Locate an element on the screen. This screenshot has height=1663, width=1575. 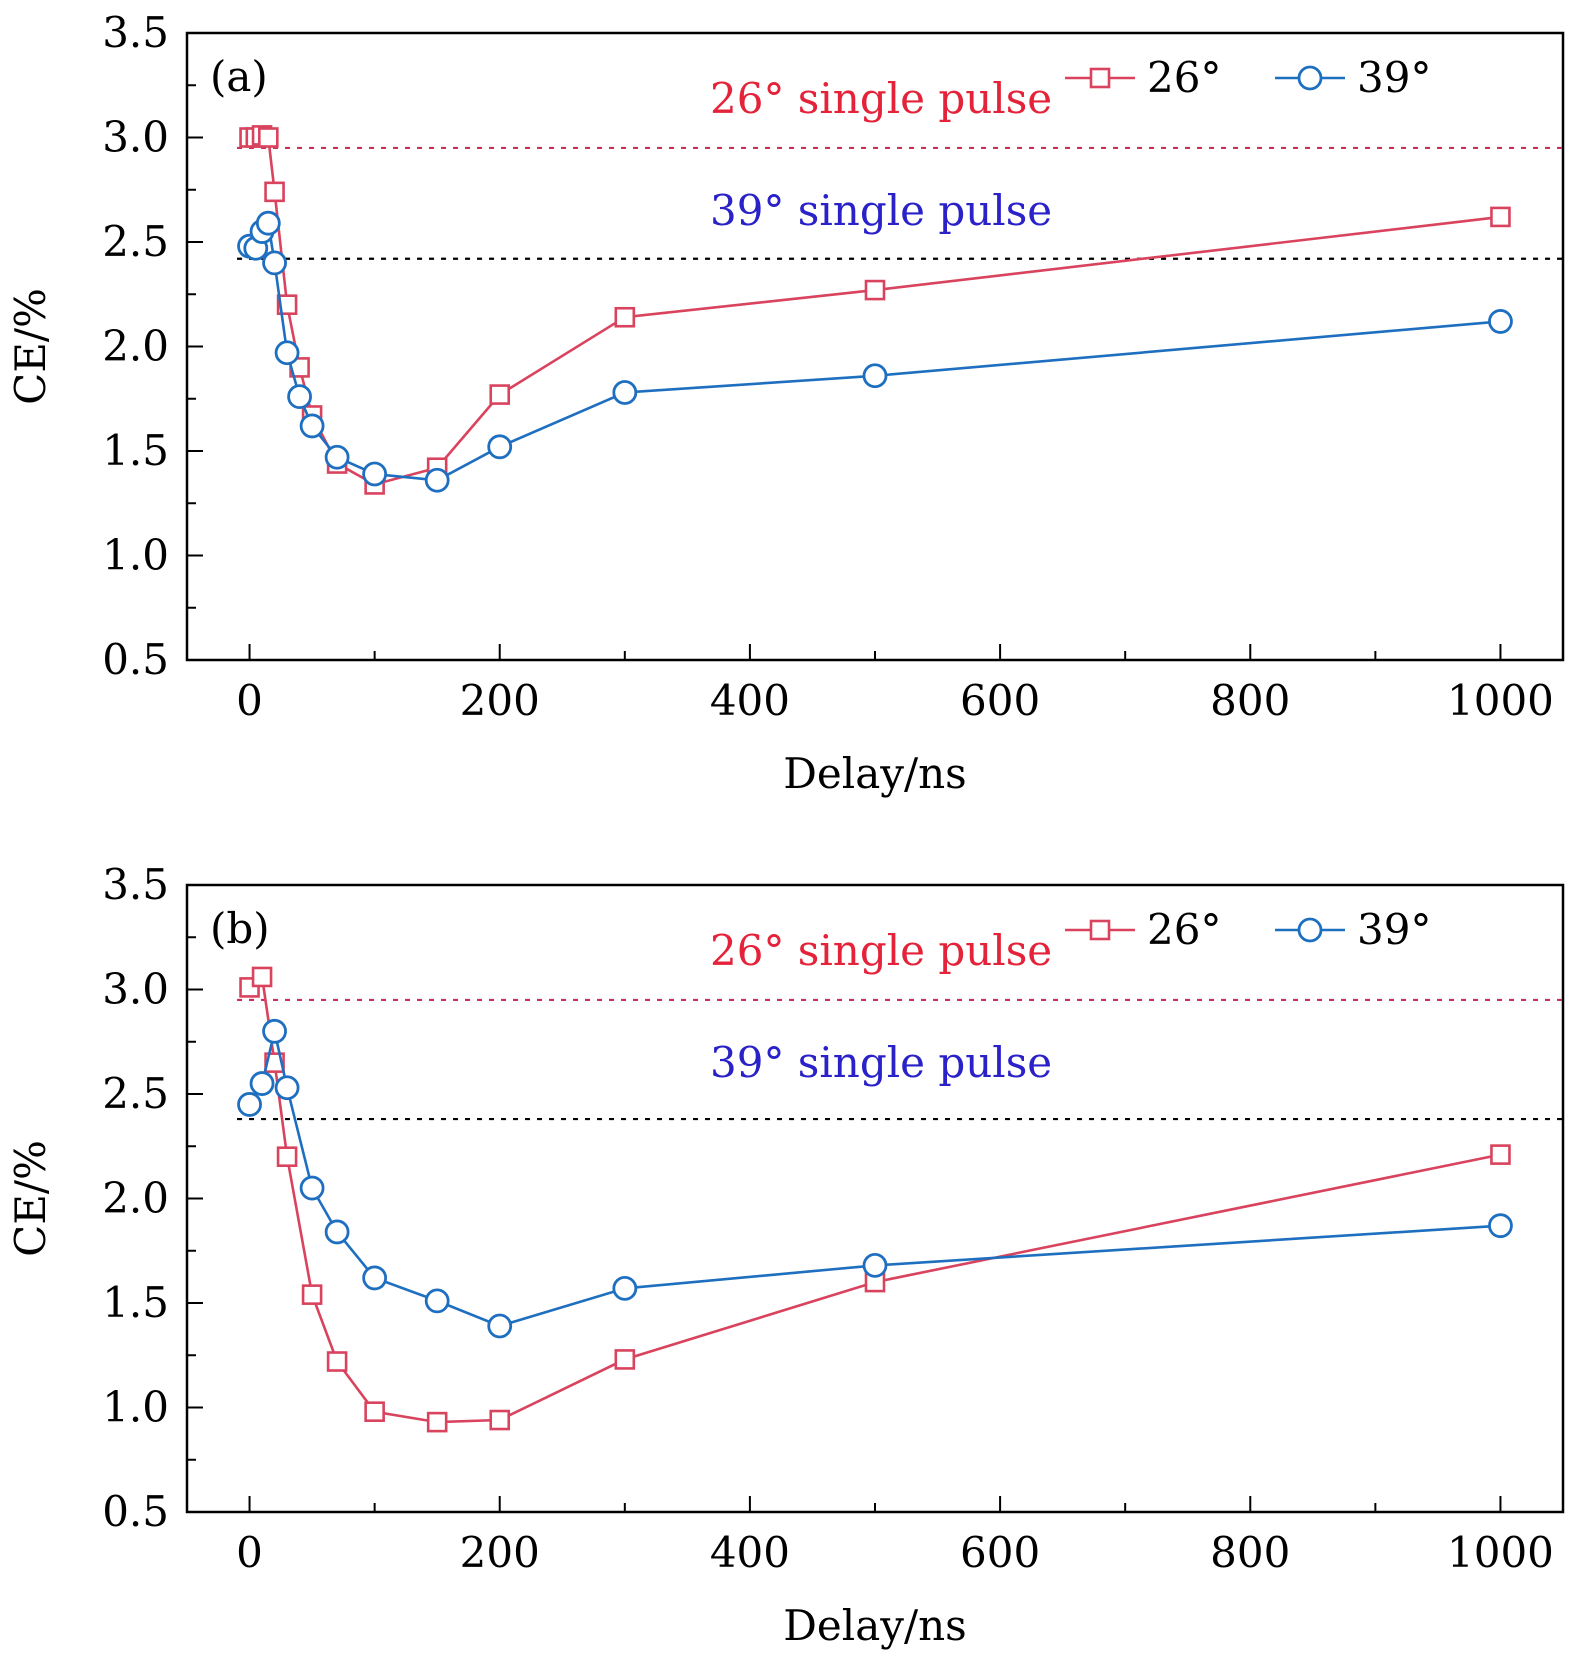
series-line is located at coordinates (875, 350).